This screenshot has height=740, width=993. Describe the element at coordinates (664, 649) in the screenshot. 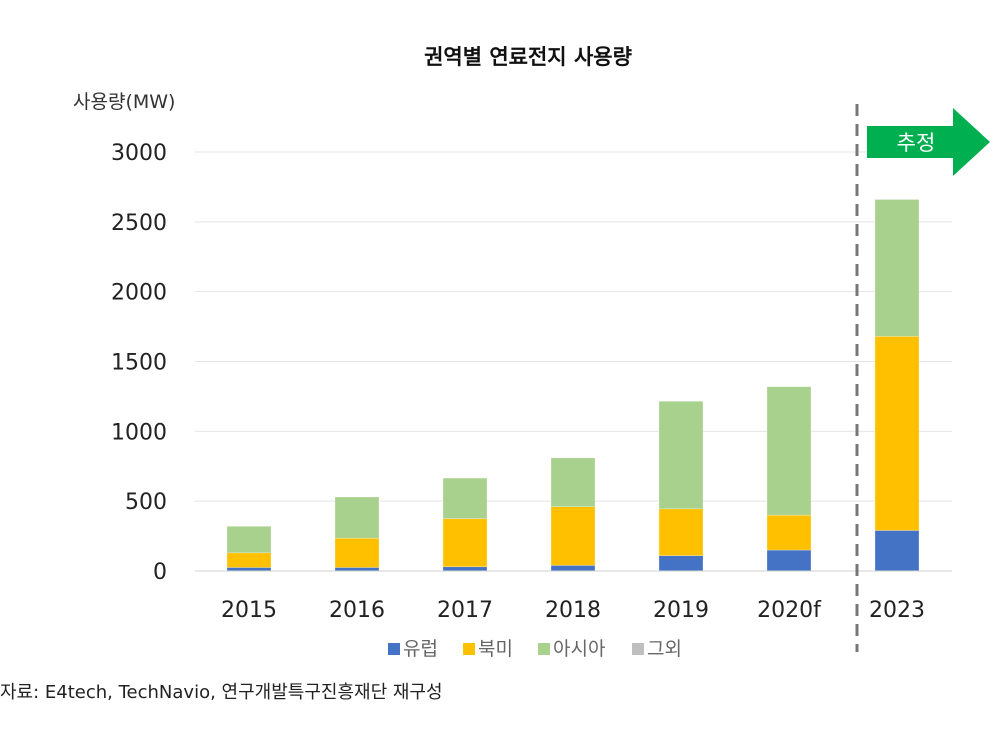

I see `legend-label: 그외` at that location.